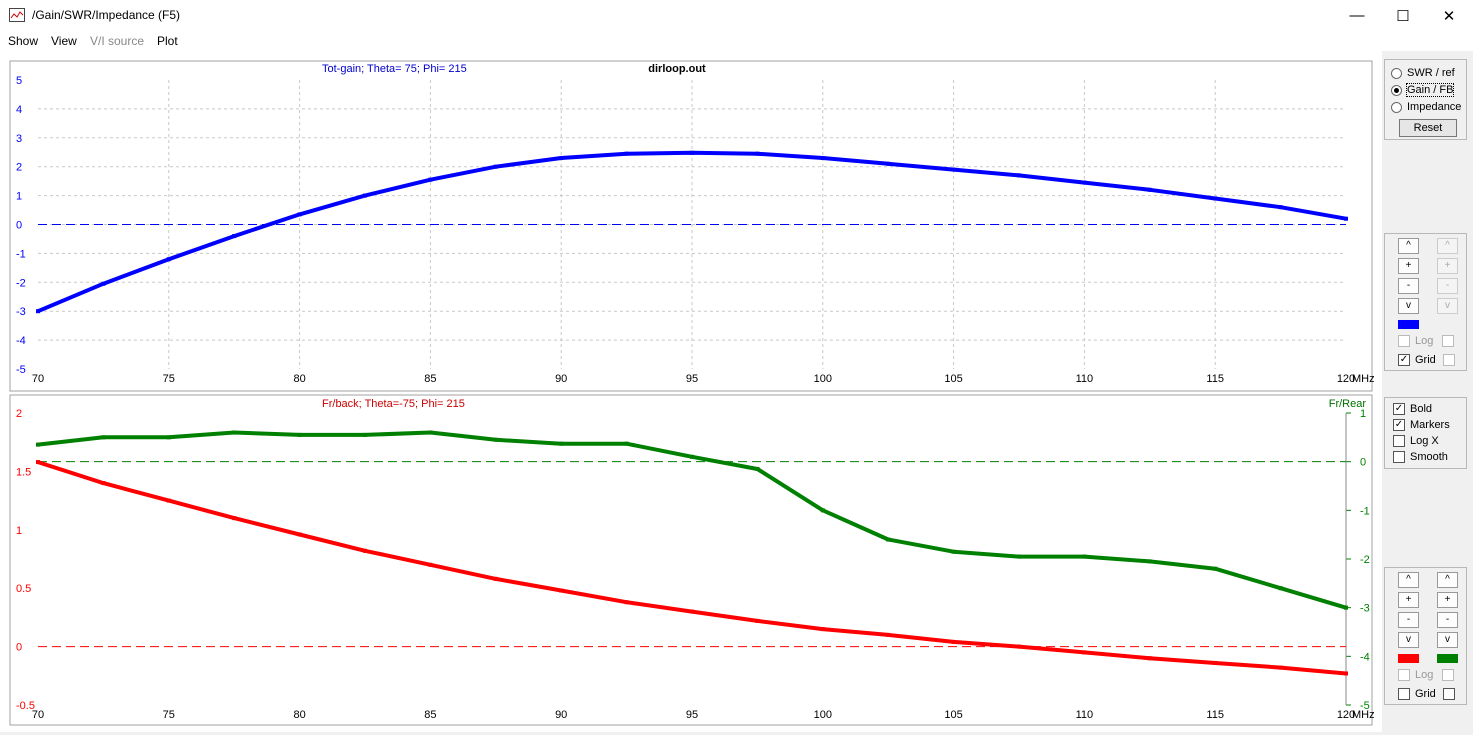 The image size is (1473, 735). I want to click on color-swatch-blue, so click(1408, 324).